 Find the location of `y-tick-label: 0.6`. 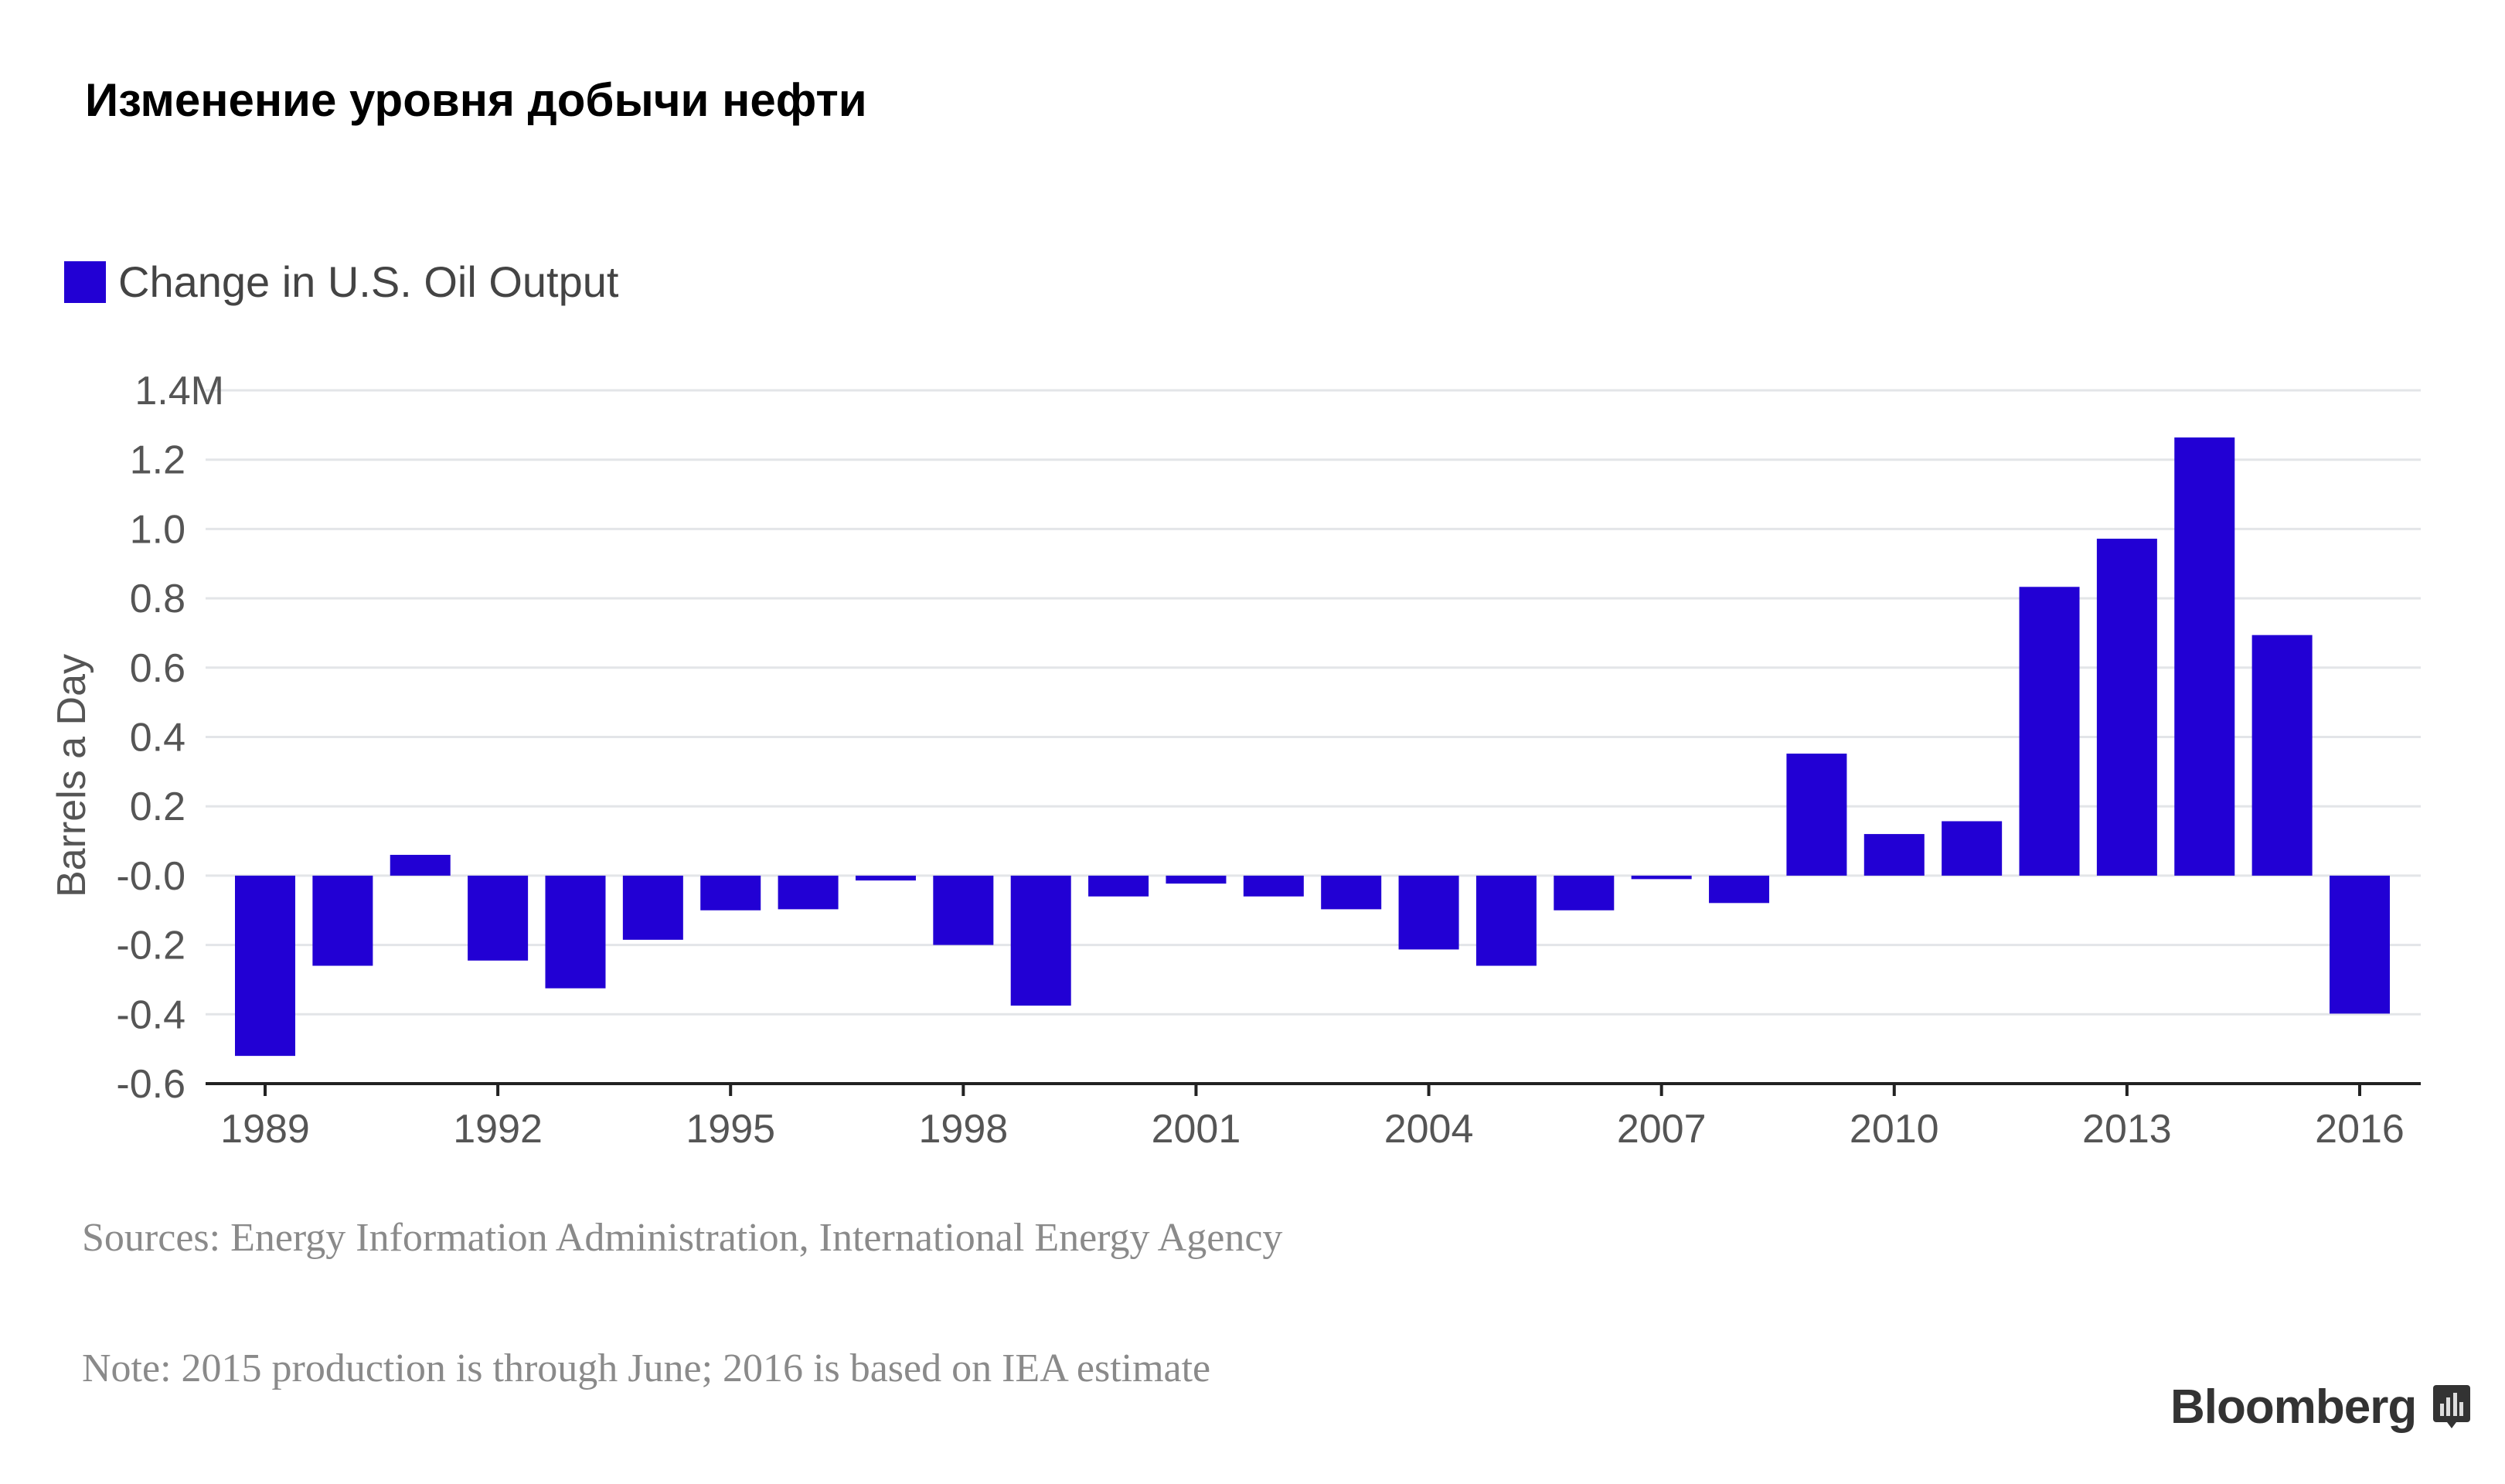

y-tick-label: 0.6 is located at coordinates (157, 668).